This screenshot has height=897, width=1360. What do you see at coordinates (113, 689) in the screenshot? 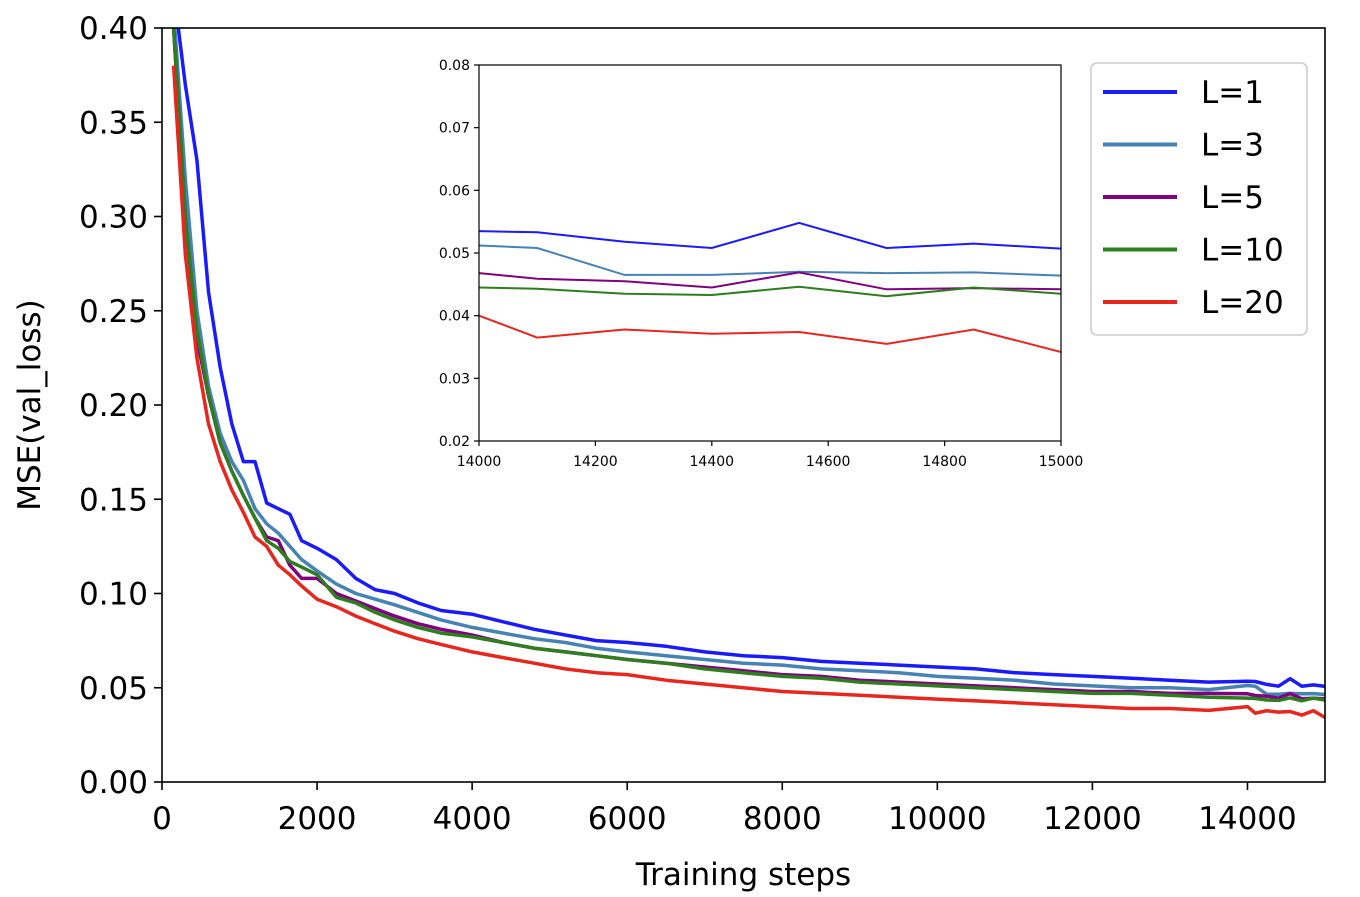
I see `y-tick-label: 0.05` at bounding box center [113, 689].